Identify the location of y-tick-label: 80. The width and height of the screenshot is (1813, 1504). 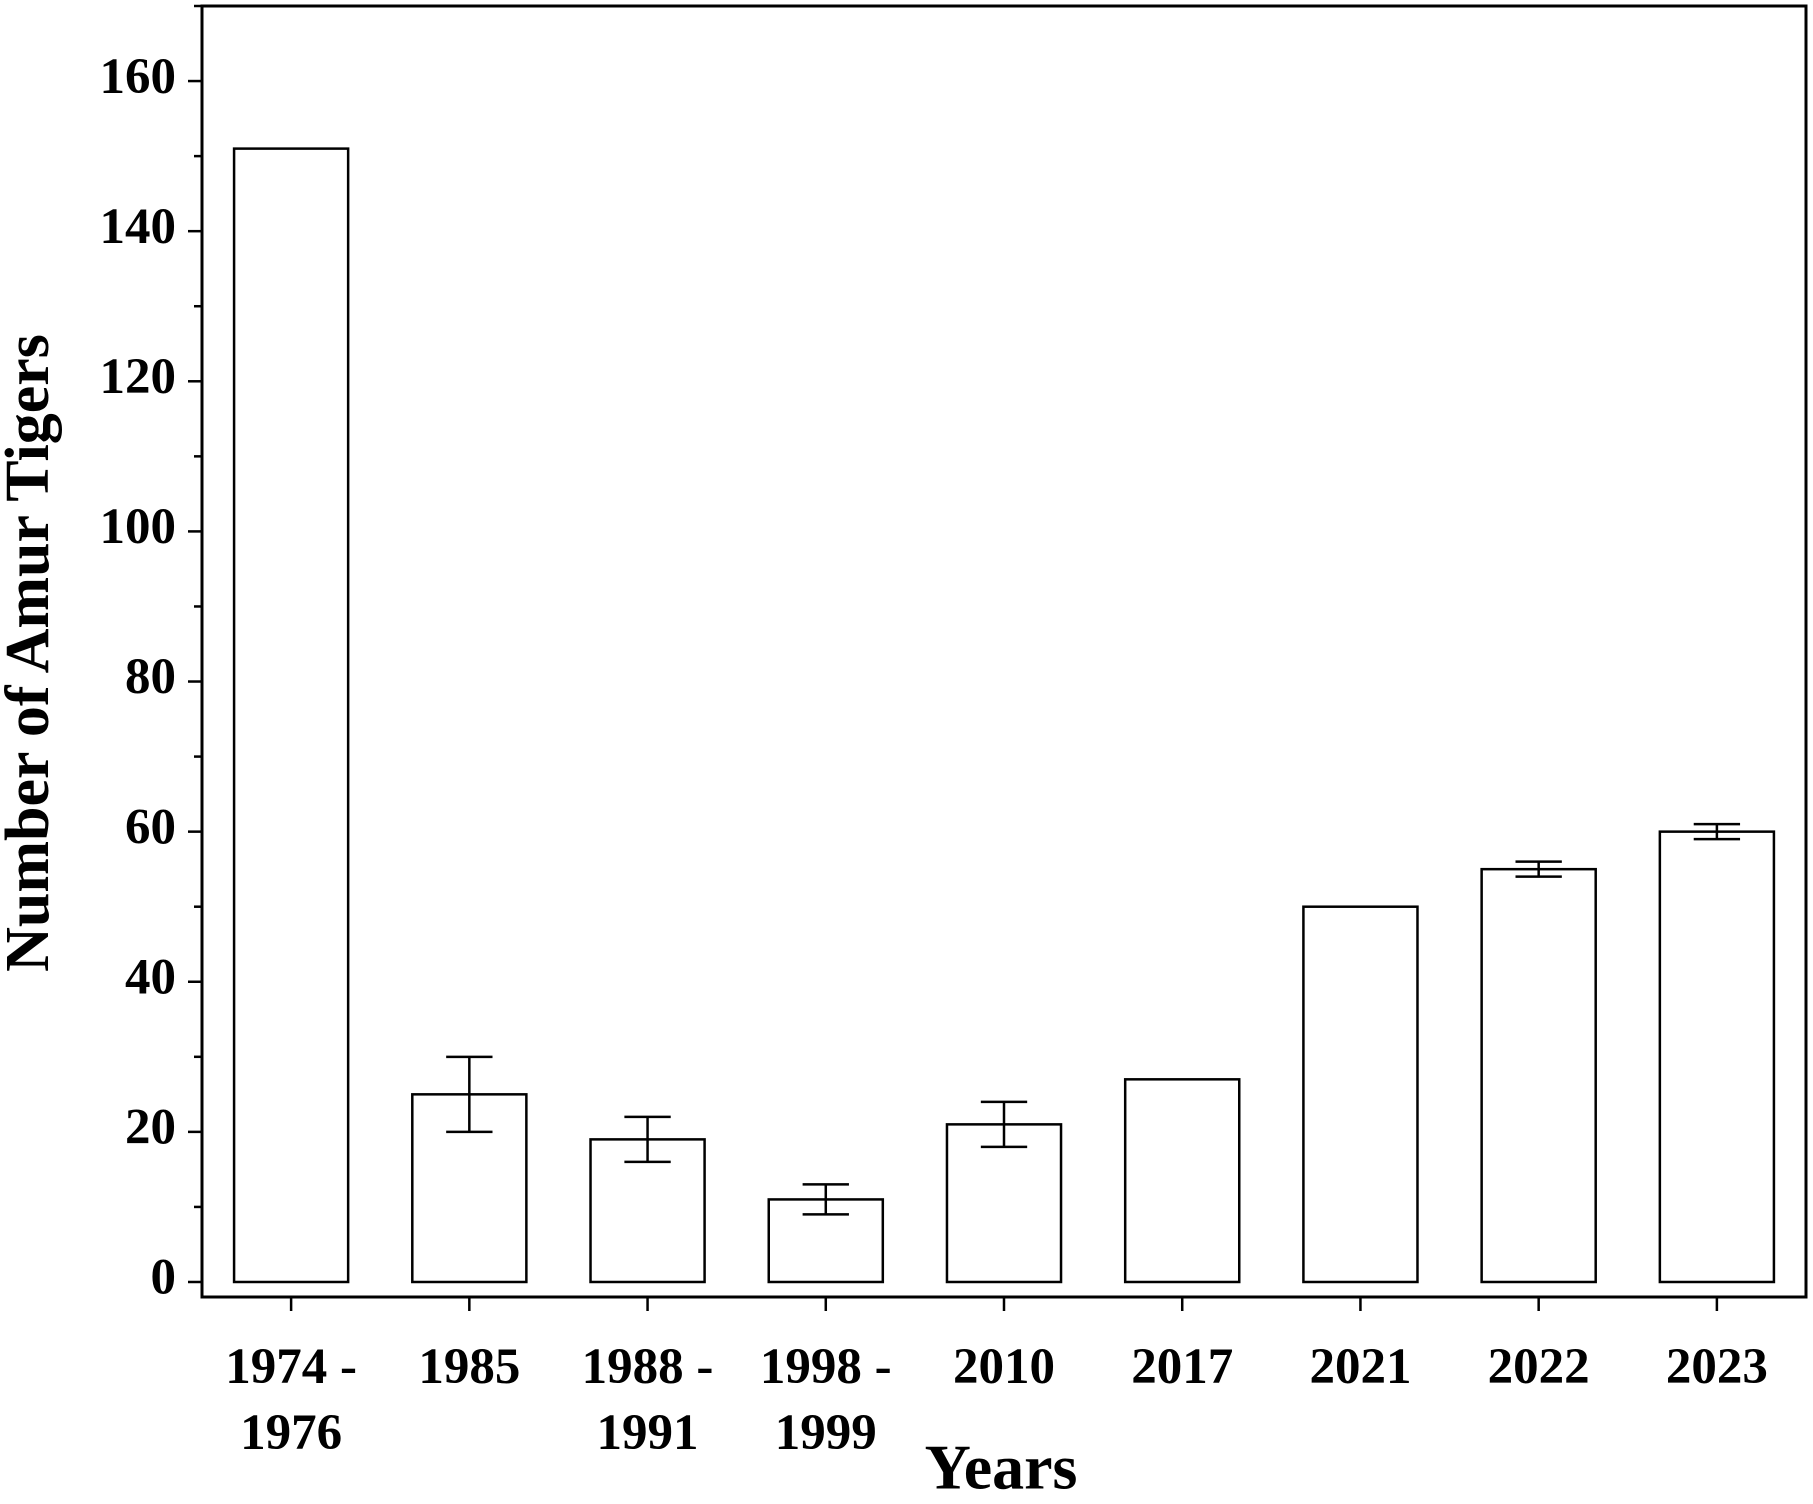
(150, 677).